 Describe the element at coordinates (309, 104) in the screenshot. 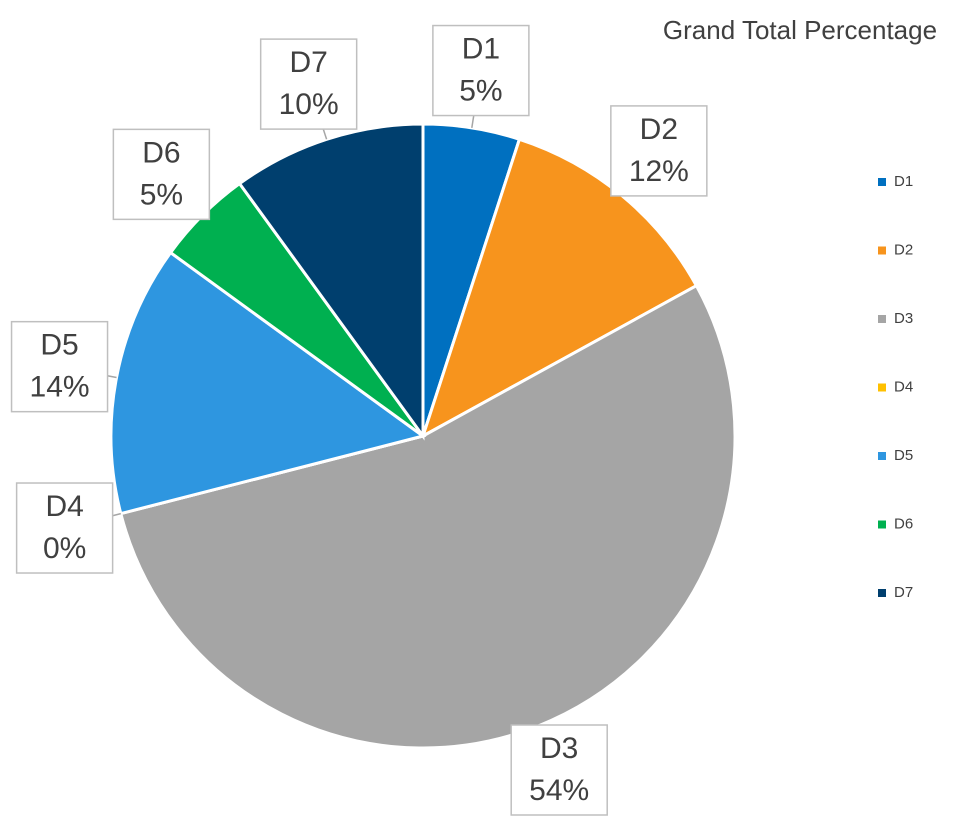

I see `data-label: 10%` at that location.